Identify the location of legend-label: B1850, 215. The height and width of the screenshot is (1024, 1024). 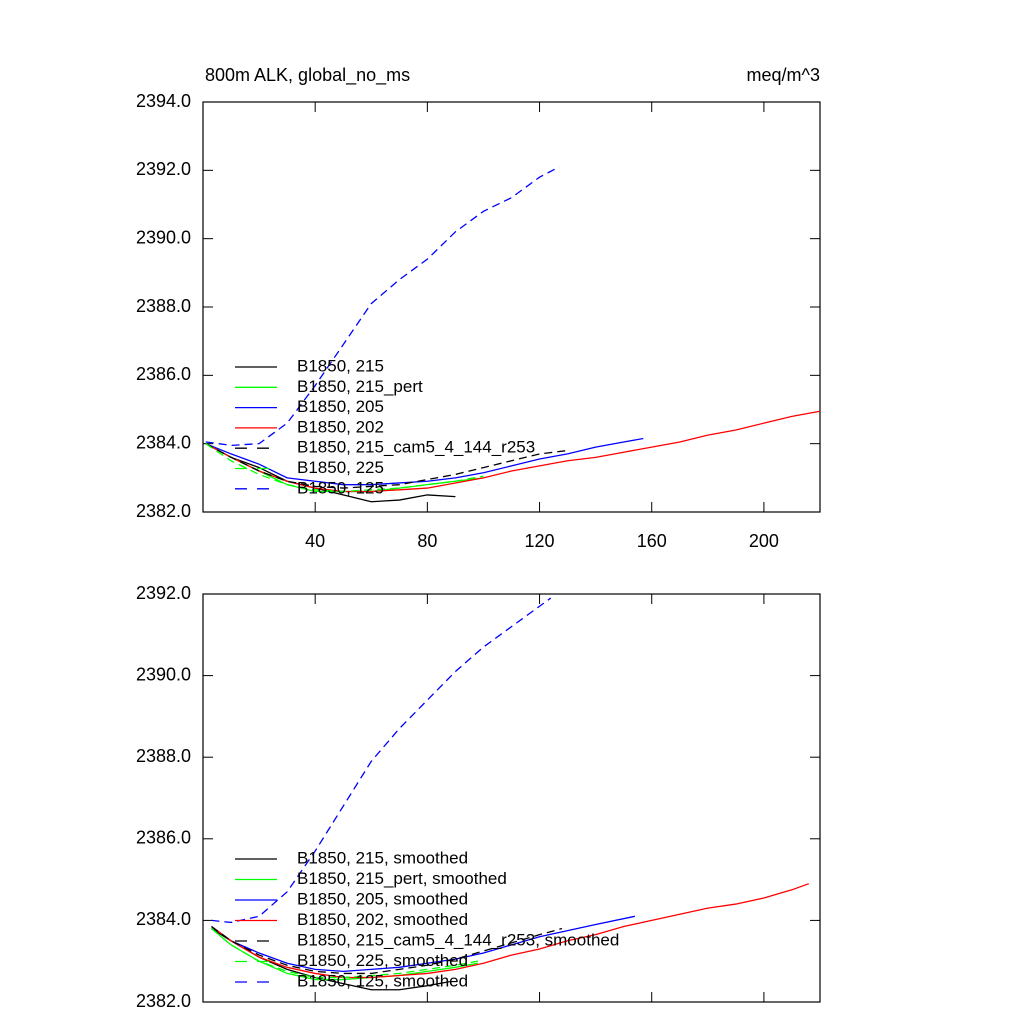
(340, 365).